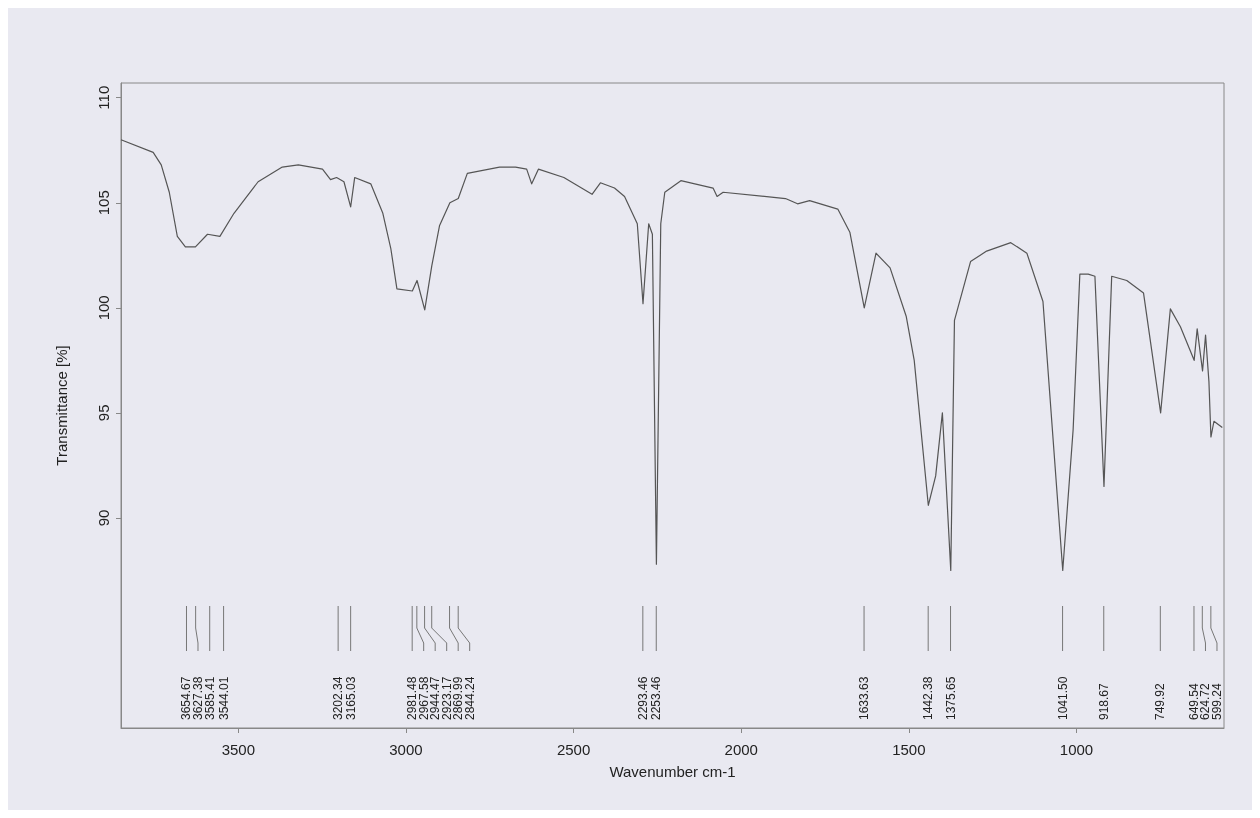  Describe the element at coordinates (1062, 698) in the screenshot. I see `annotation: 1041.50` at that location.